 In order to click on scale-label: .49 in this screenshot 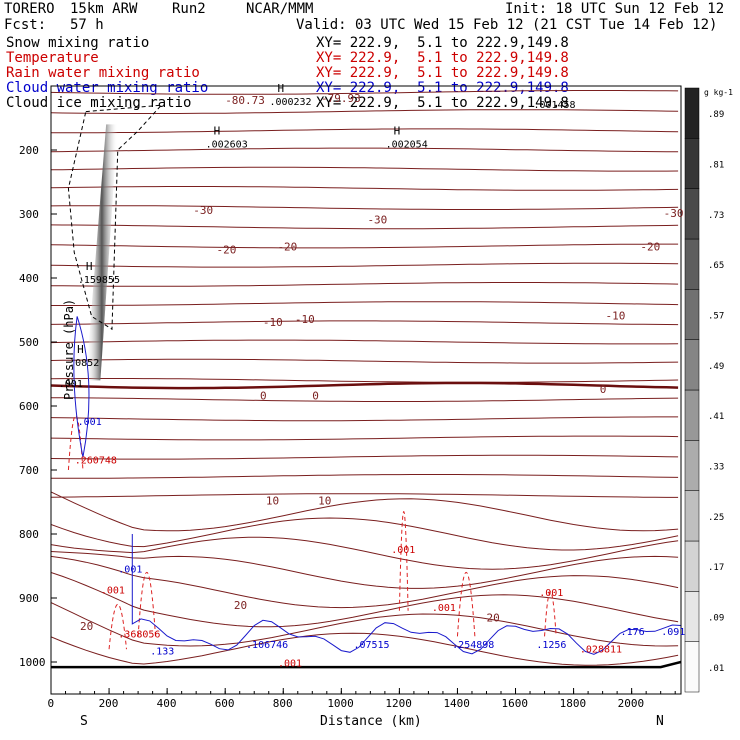, I will do `click(716, 367)`.